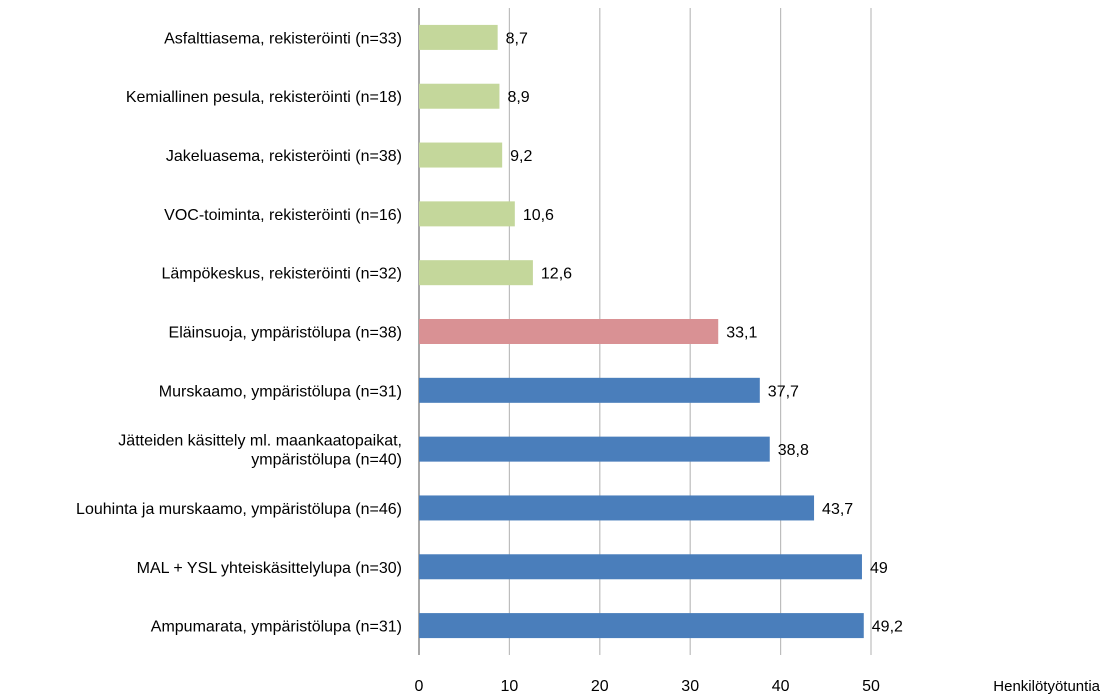  Describe the element at coordinates (1046, 686) in the screenshot. I see `x-axis-title: Henkilötyötuntia` at that location.